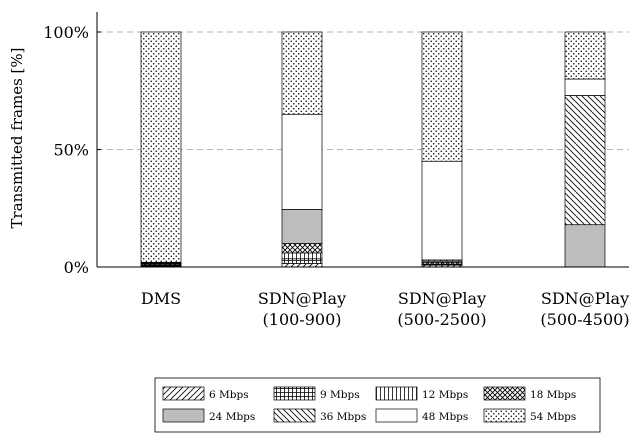 Image resolution: width=639 pixels, height=445 pixels. I want to click on legend-label: 18 Mbps, so click(553, 395).